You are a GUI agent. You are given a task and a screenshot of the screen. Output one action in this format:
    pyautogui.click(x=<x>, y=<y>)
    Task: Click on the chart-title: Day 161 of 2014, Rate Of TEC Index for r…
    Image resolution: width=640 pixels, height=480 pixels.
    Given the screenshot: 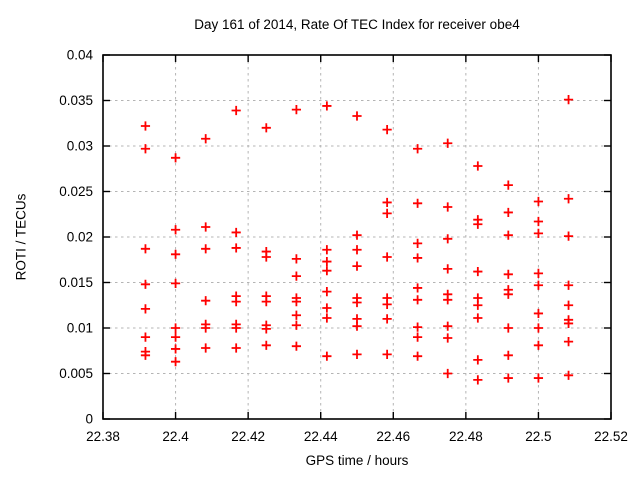 What is the action you would take?
    pyautogui.click(x=357, y=24)
    